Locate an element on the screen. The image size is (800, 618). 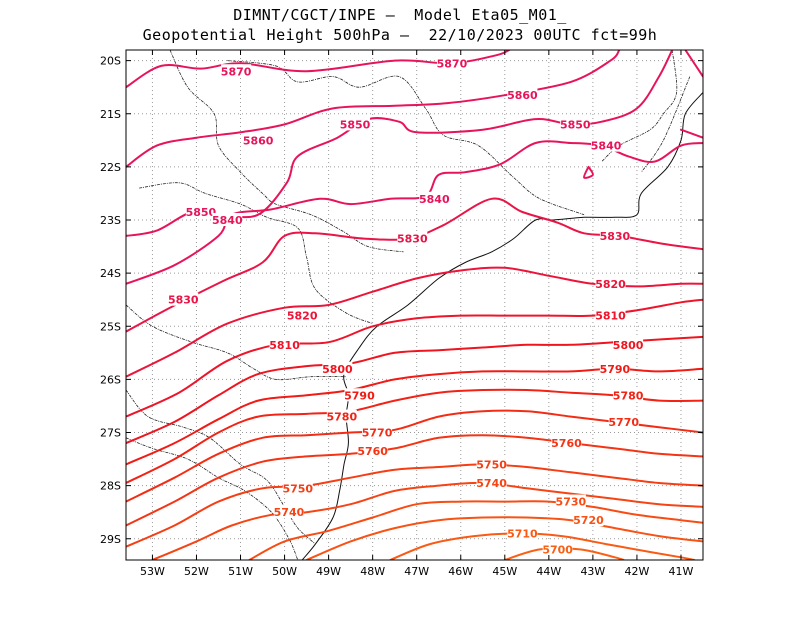
contour-label: 5740 is located at coordinates (491, 483).